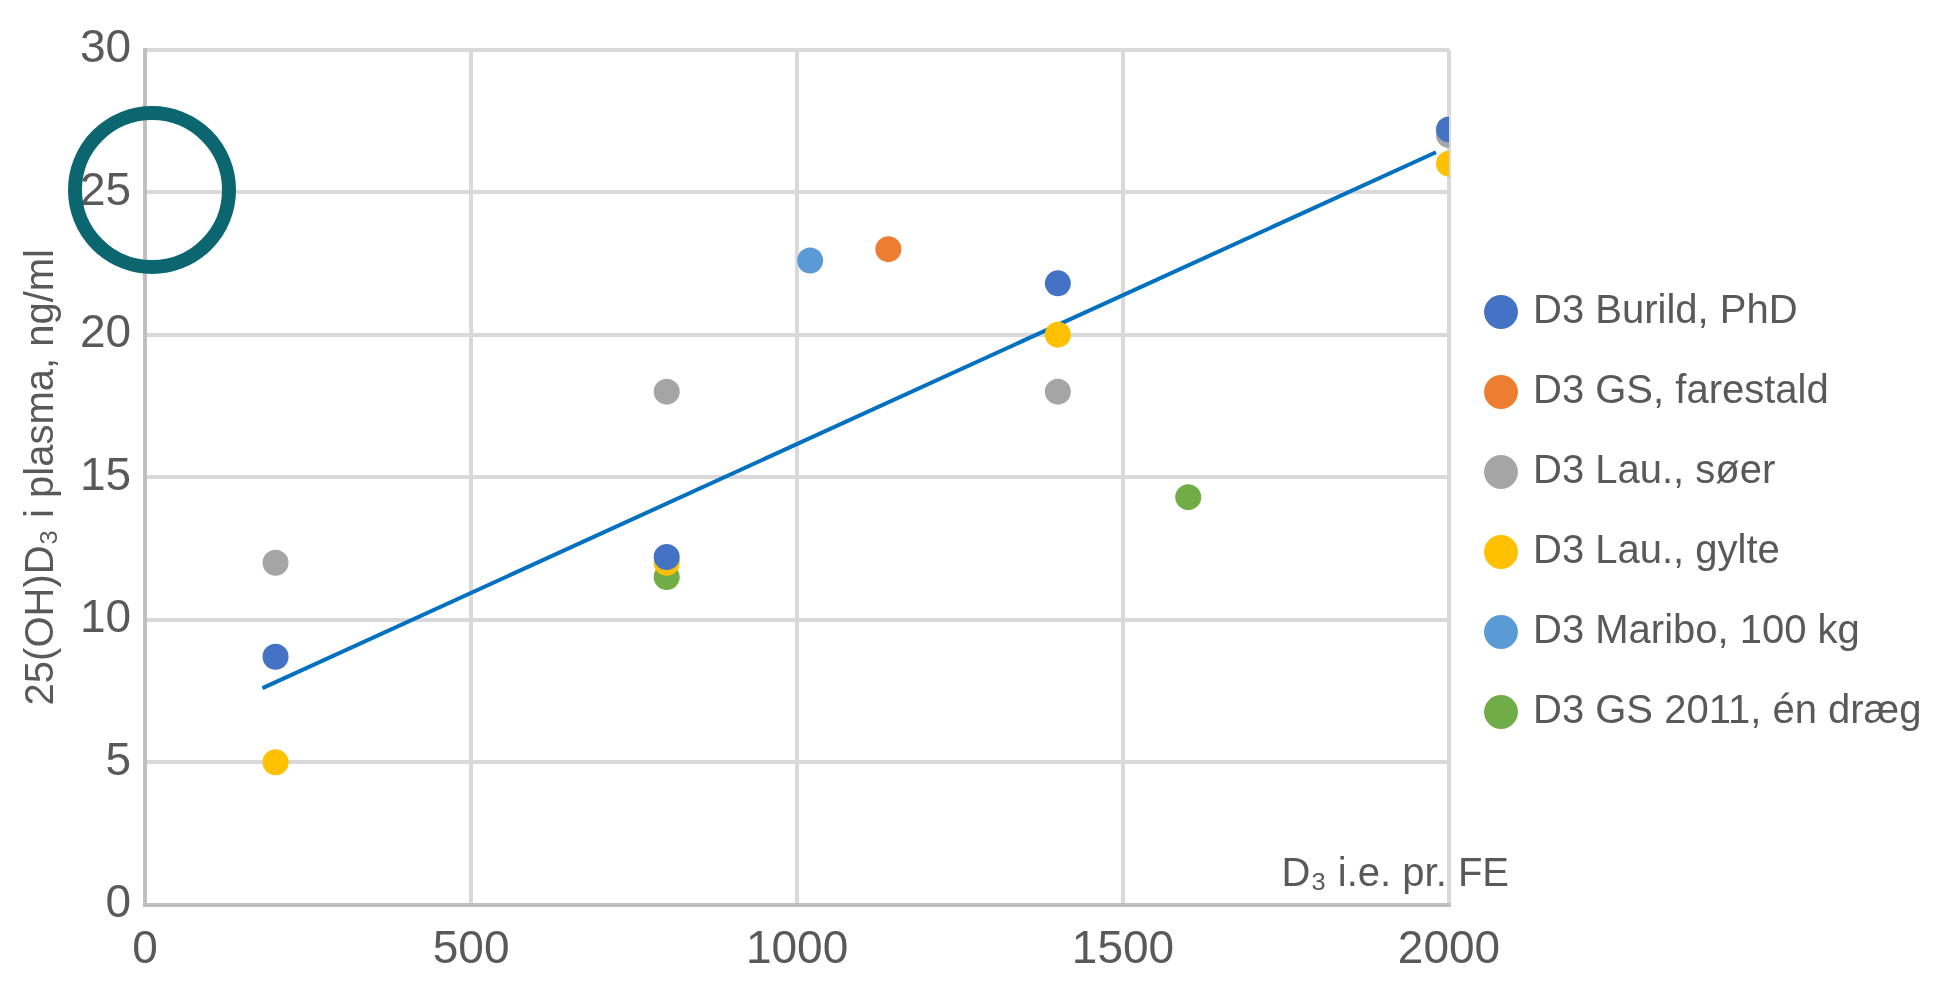 This screenshot has width=1954, height=1004. I want to click on legend-label: D3 Lau., søer, so click(1654, 469).